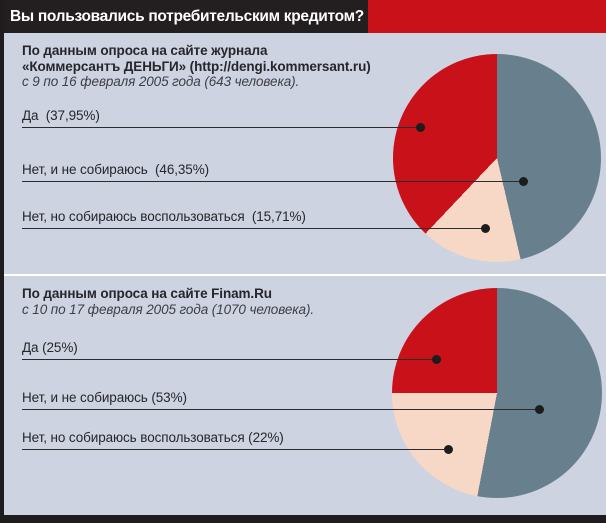 The image size is (606, 523). I want to click on chart2-callout-no-will: Нет, но собираюсь воспользоваться (22%), so click(235, 440).